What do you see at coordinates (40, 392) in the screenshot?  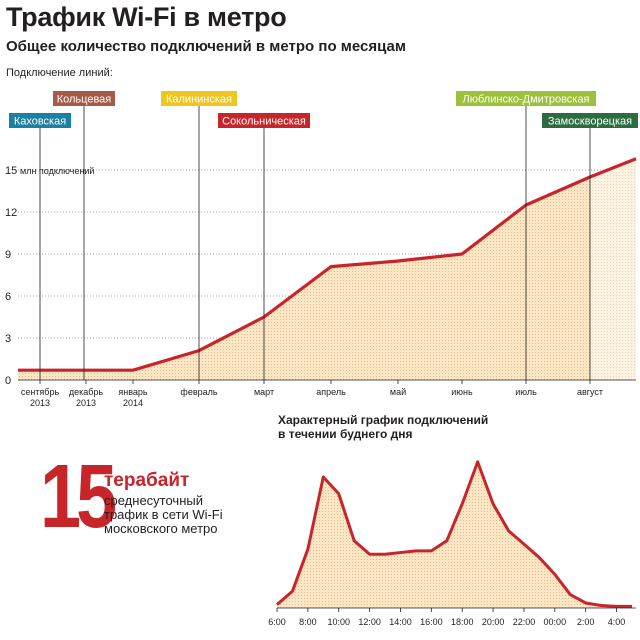 I see `x-tick-label: сентябрь` at bounding box center [40, 392].